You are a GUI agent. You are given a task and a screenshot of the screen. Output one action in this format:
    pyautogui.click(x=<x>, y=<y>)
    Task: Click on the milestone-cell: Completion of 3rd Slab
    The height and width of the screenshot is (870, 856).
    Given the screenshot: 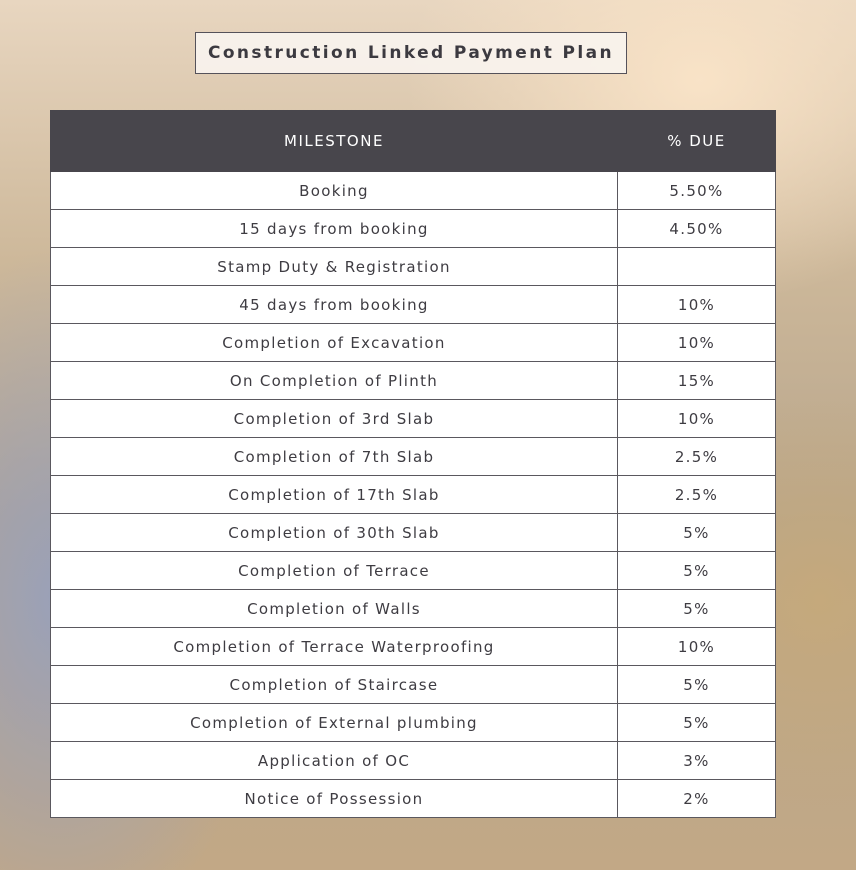 What is the action you would take?
    pyautogui.click(x=334, y=418)
    